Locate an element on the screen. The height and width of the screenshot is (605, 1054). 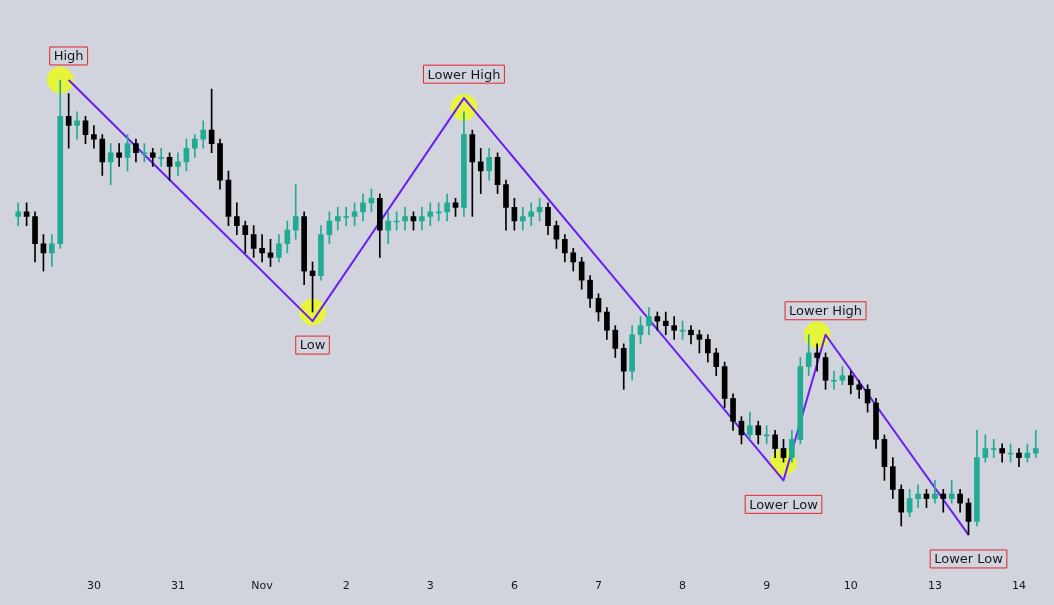
annotation: Lower Low is located at coordinates (784, 504).